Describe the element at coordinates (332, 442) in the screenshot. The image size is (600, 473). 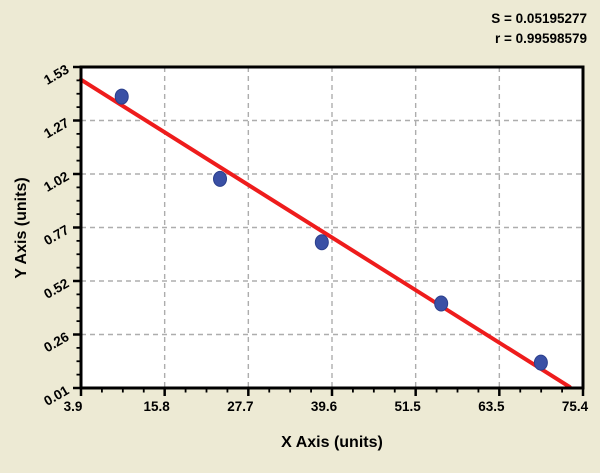
I see `x-axis-title: X Axis (units)` at that location.